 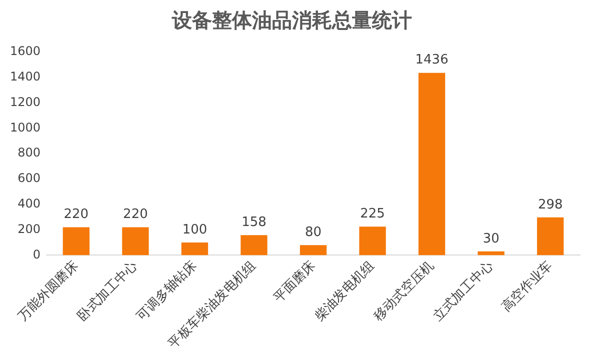 I want to click on y-tick-label: 1400, so click(x=25, y=77).